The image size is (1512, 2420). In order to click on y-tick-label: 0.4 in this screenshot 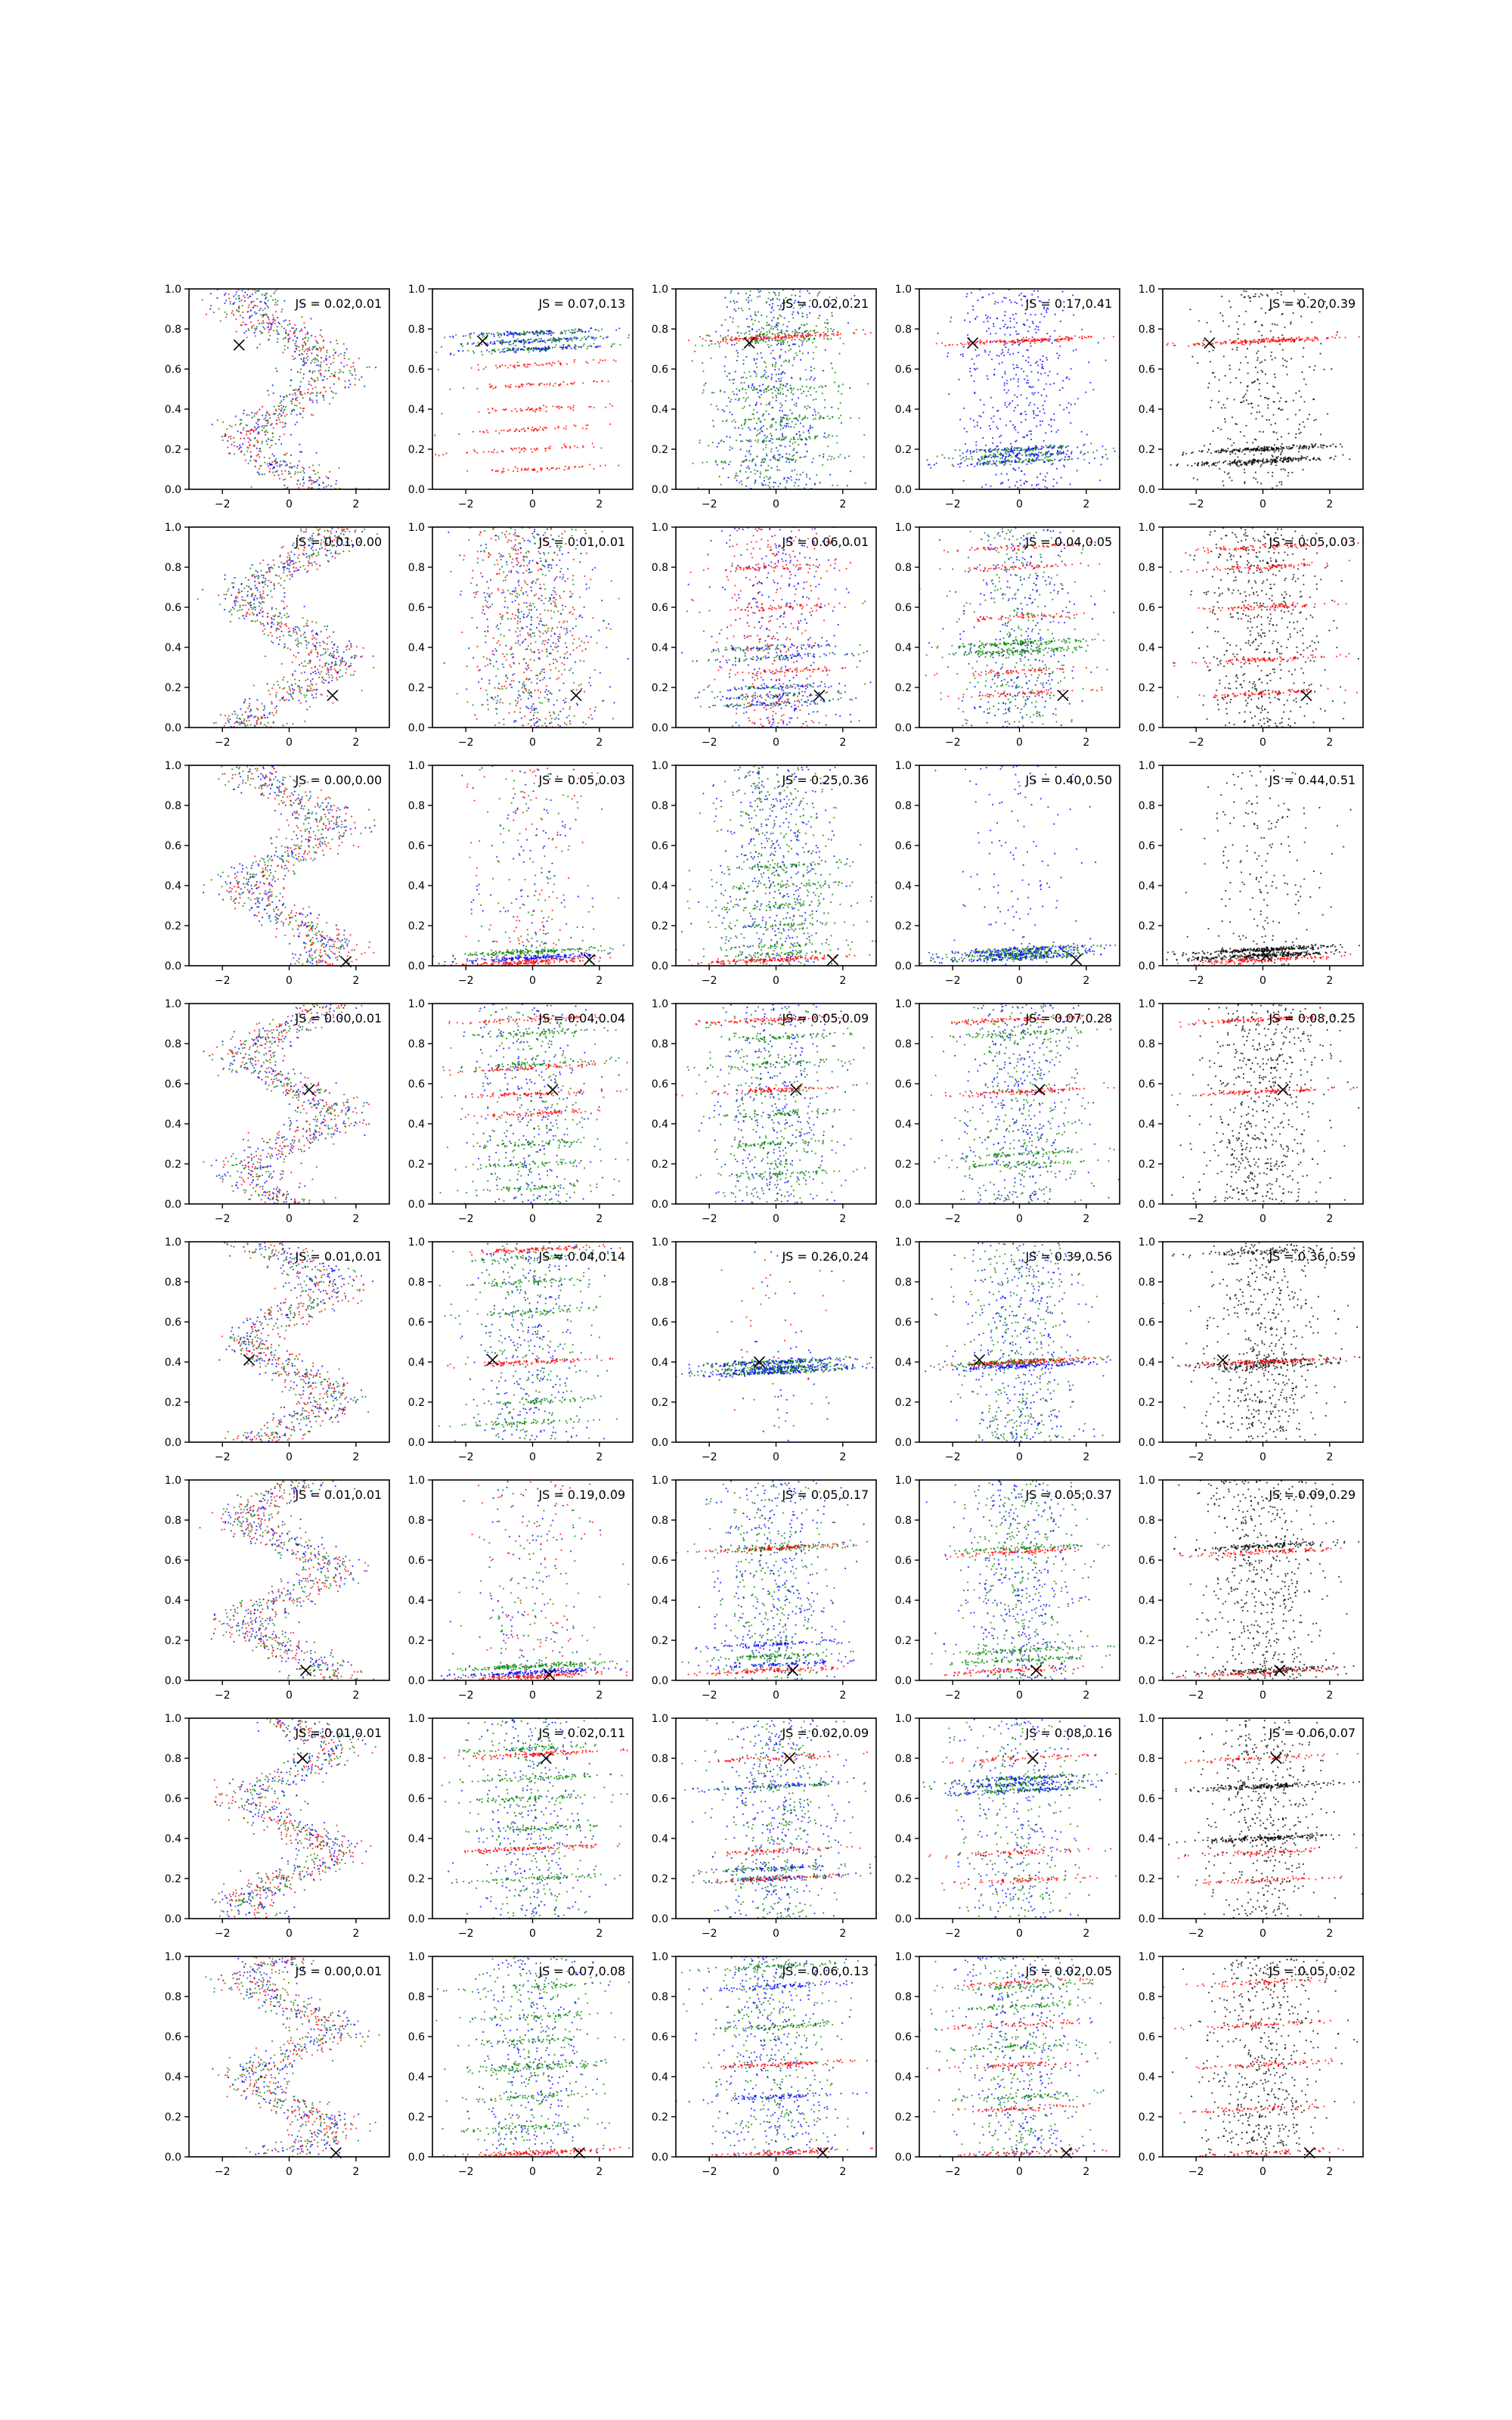, I will do `click(417, 410)`.